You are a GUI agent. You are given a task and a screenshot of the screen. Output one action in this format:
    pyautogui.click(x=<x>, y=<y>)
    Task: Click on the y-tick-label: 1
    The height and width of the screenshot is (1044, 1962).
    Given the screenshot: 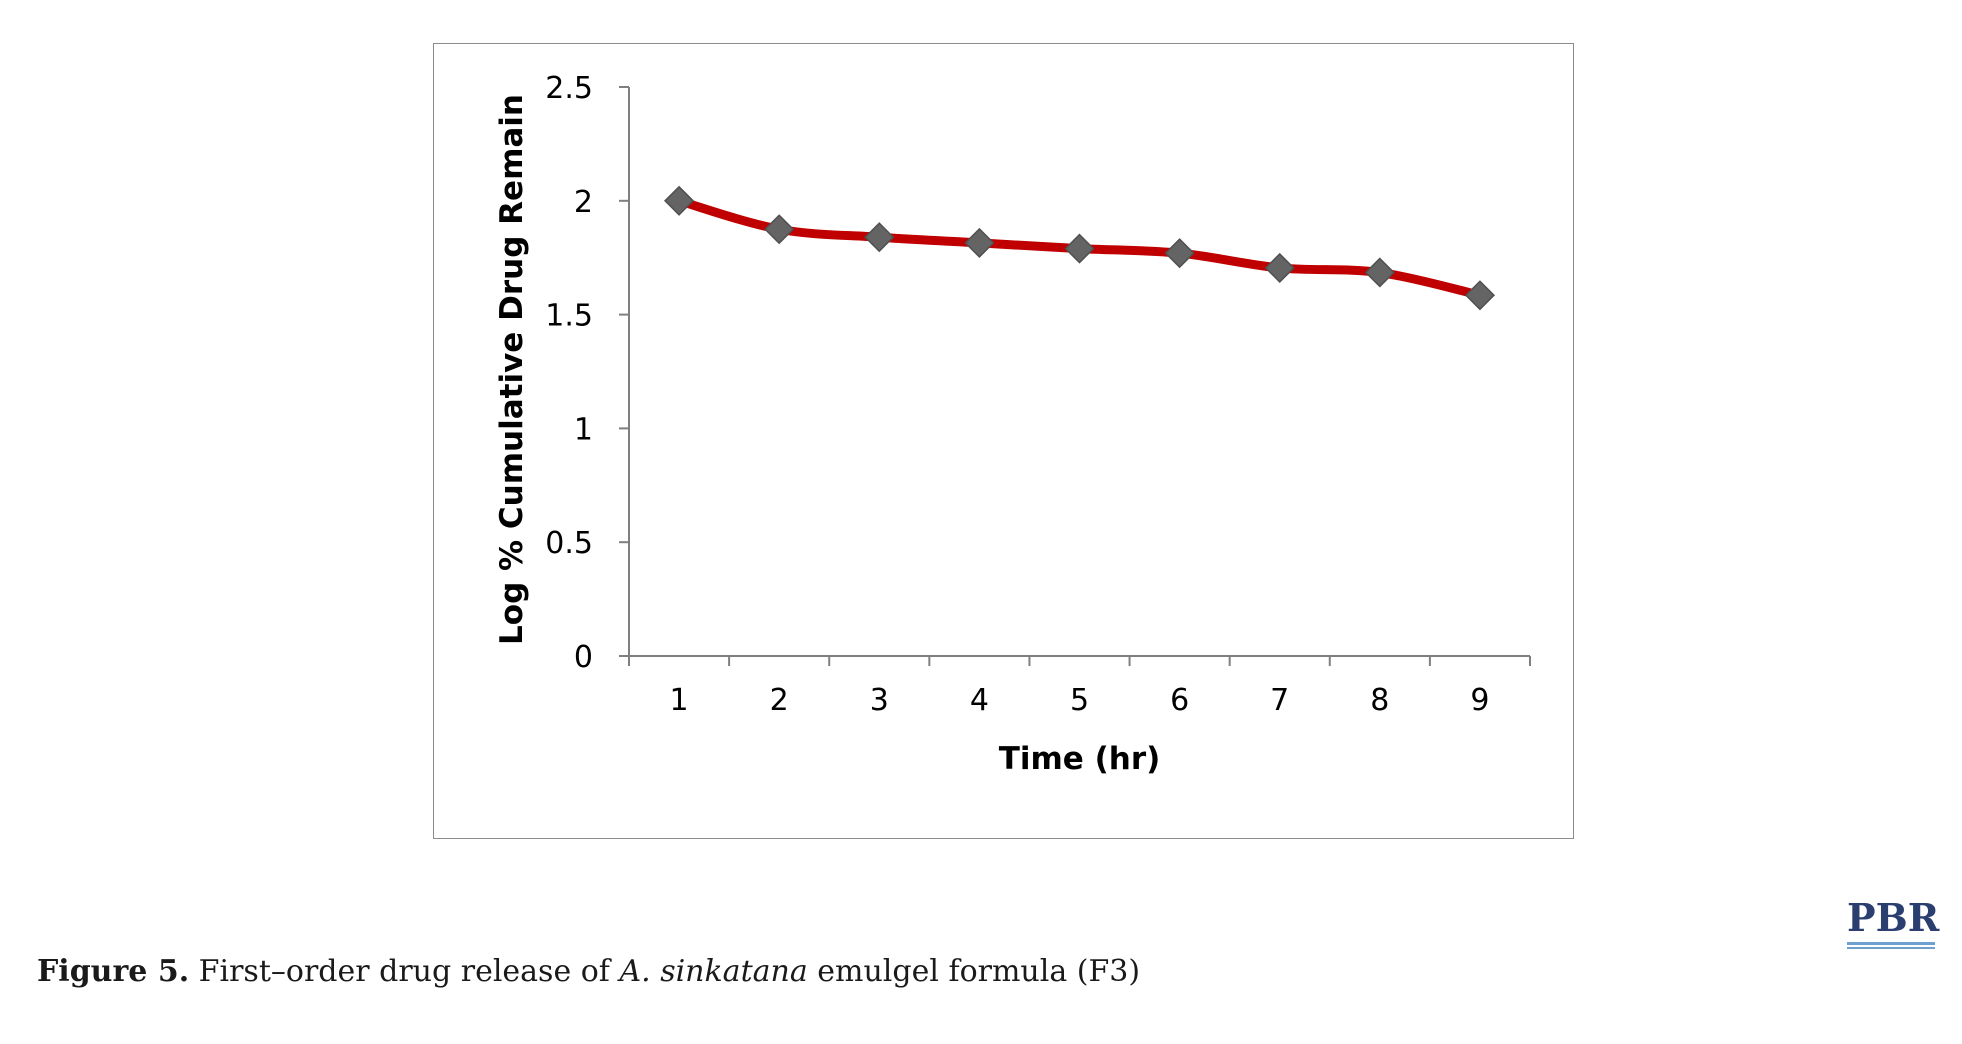 What is the action you would take?
    pyautogui.click(x=583, y=429)
    